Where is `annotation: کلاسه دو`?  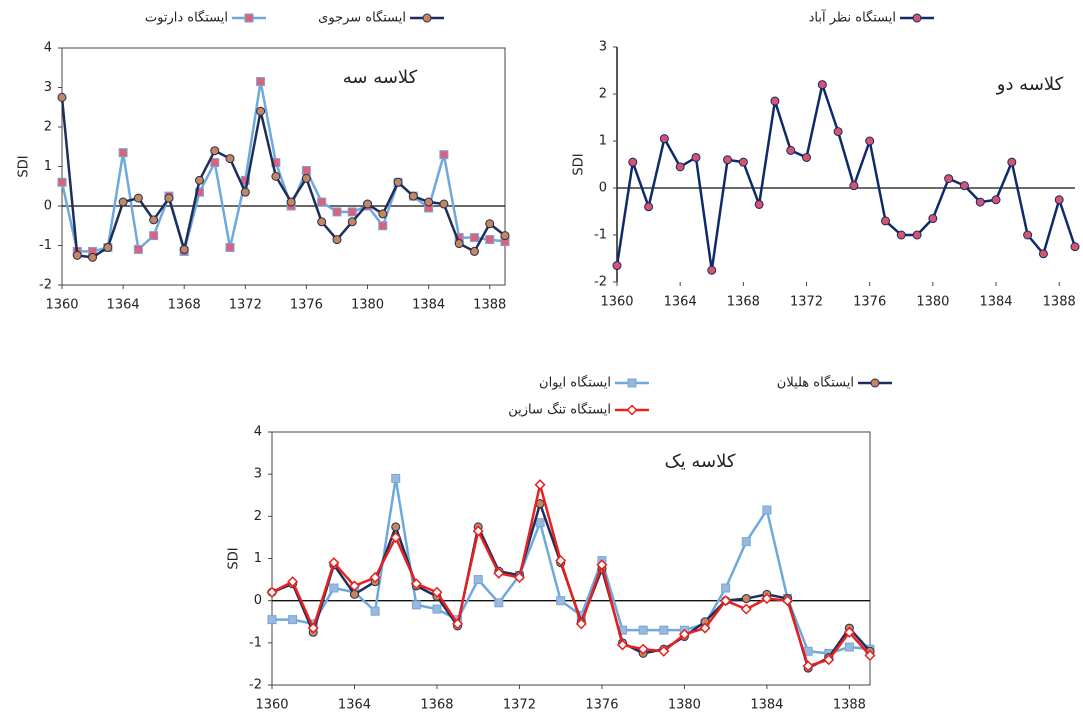
annotation: کلاسه دو is located at coordinates (1030, 84).